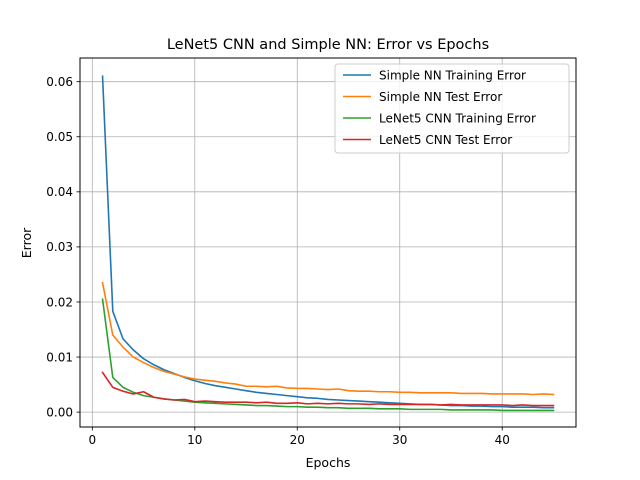  I want to click on x-axis-label: Epochs, so click(328, 462).